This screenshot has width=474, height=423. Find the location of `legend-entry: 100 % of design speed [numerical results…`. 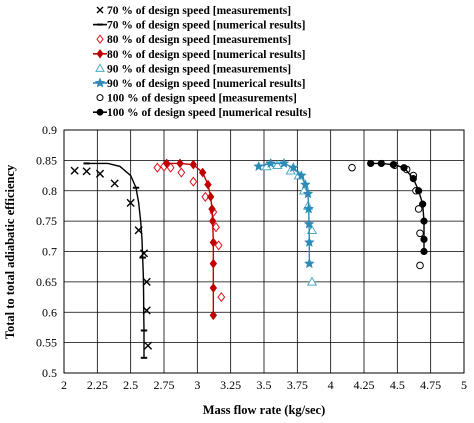

legend-entry: 100 % of design speed [numerical results… is located at coordinates (202, 113).